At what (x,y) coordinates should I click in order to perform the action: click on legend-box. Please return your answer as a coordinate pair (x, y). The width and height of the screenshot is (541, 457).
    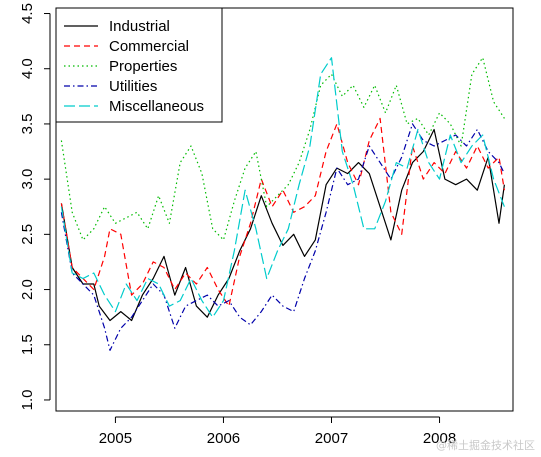
    Looking at the image, I should click on (139, 65).